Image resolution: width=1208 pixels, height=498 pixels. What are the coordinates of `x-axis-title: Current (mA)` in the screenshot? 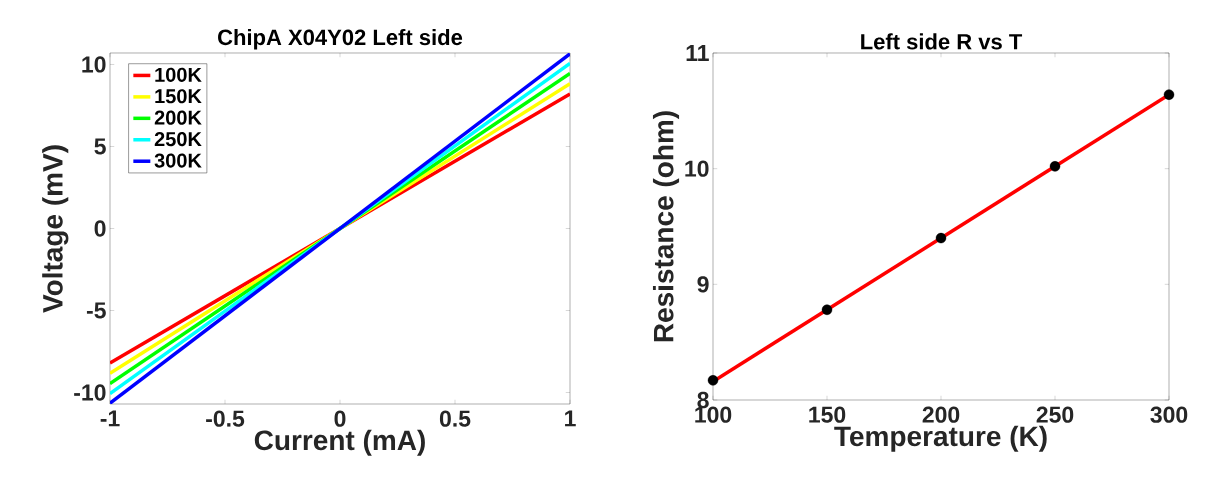 It's located at (339, 442).